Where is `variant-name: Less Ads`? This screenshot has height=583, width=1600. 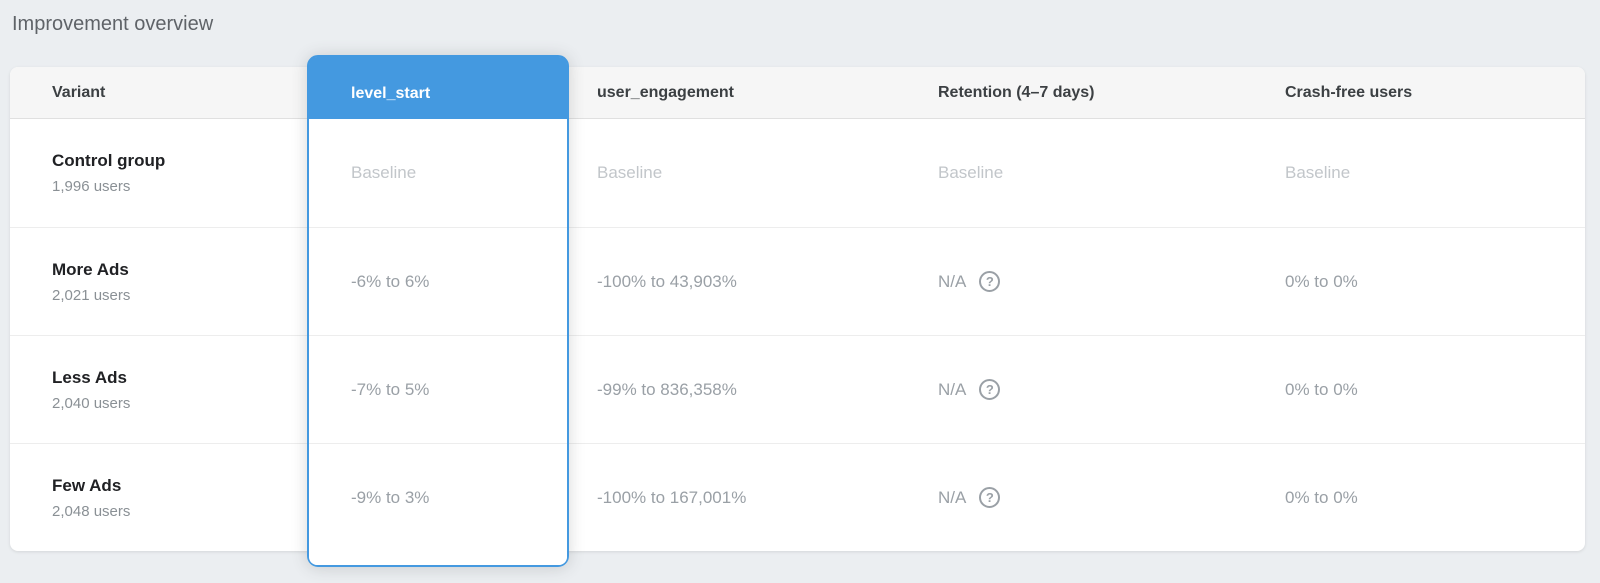
variant-name: Less Ads is located at coordinates (89, 377).